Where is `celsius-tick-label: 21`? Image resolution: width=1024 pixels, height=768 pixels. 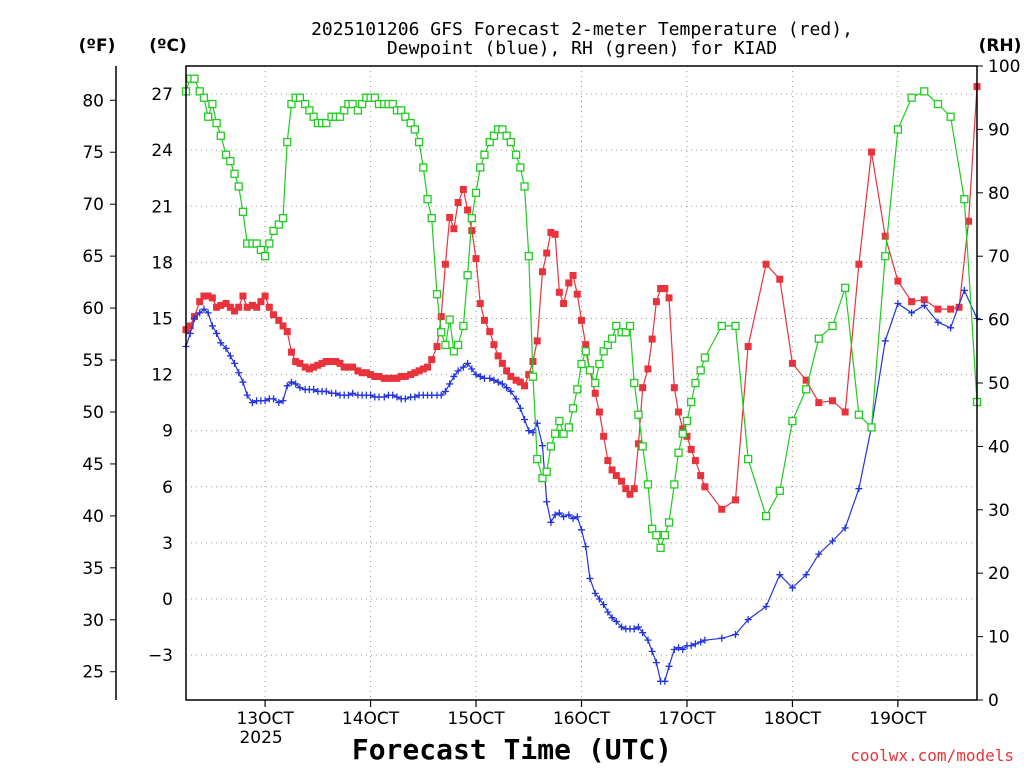
celsius-tick-label: 21 is located at coordinates (162, 207).